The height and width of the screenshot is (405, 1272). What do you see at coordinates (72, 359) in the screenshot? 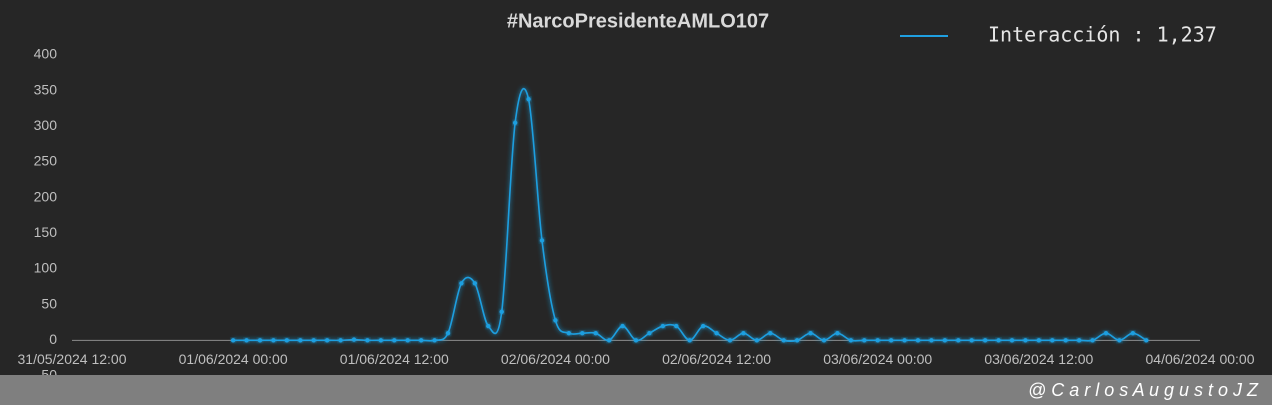
I see `x-tick-label: 31/05/2024 12:00` at bounding box center [72, 359].